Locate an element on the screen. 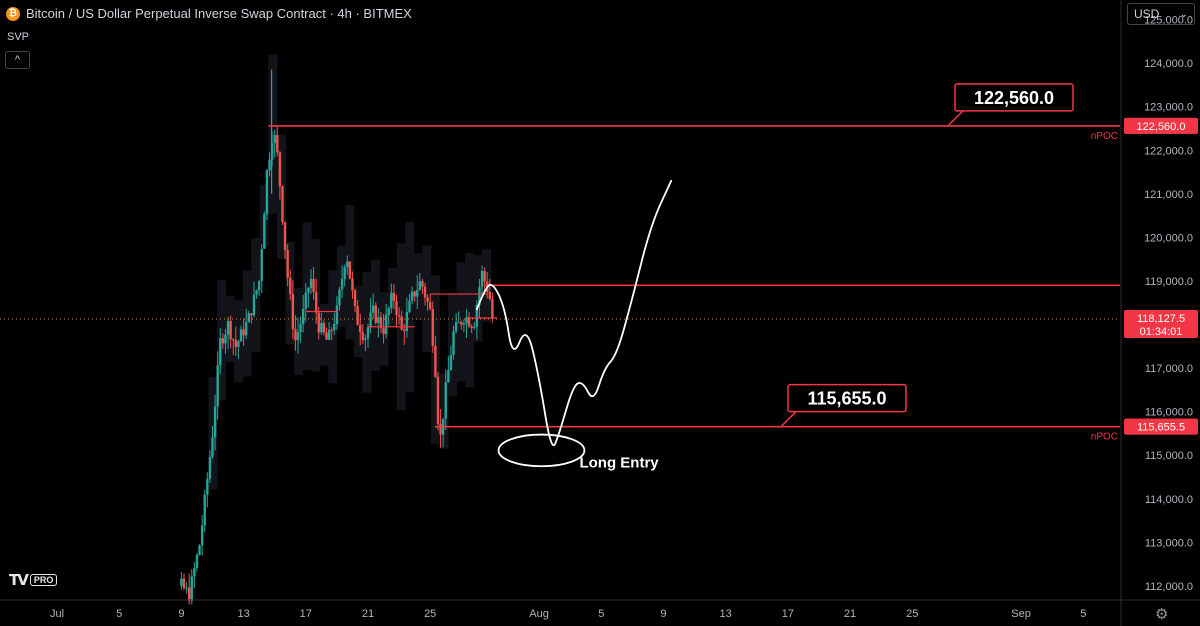 This screenshot has width=1200, height=626. logo-pro-badge: PRO is located at coordinates (43, 580).